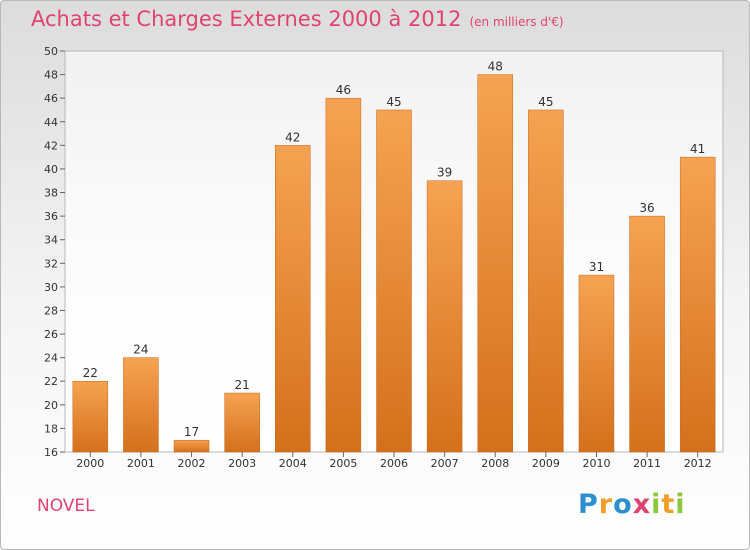  What do you see at coordinates (246, 19) in the screenshot?
I see `chart-title-main: Achats et Charges Externes 2000 à 2012` at bounding box center [246, 19].